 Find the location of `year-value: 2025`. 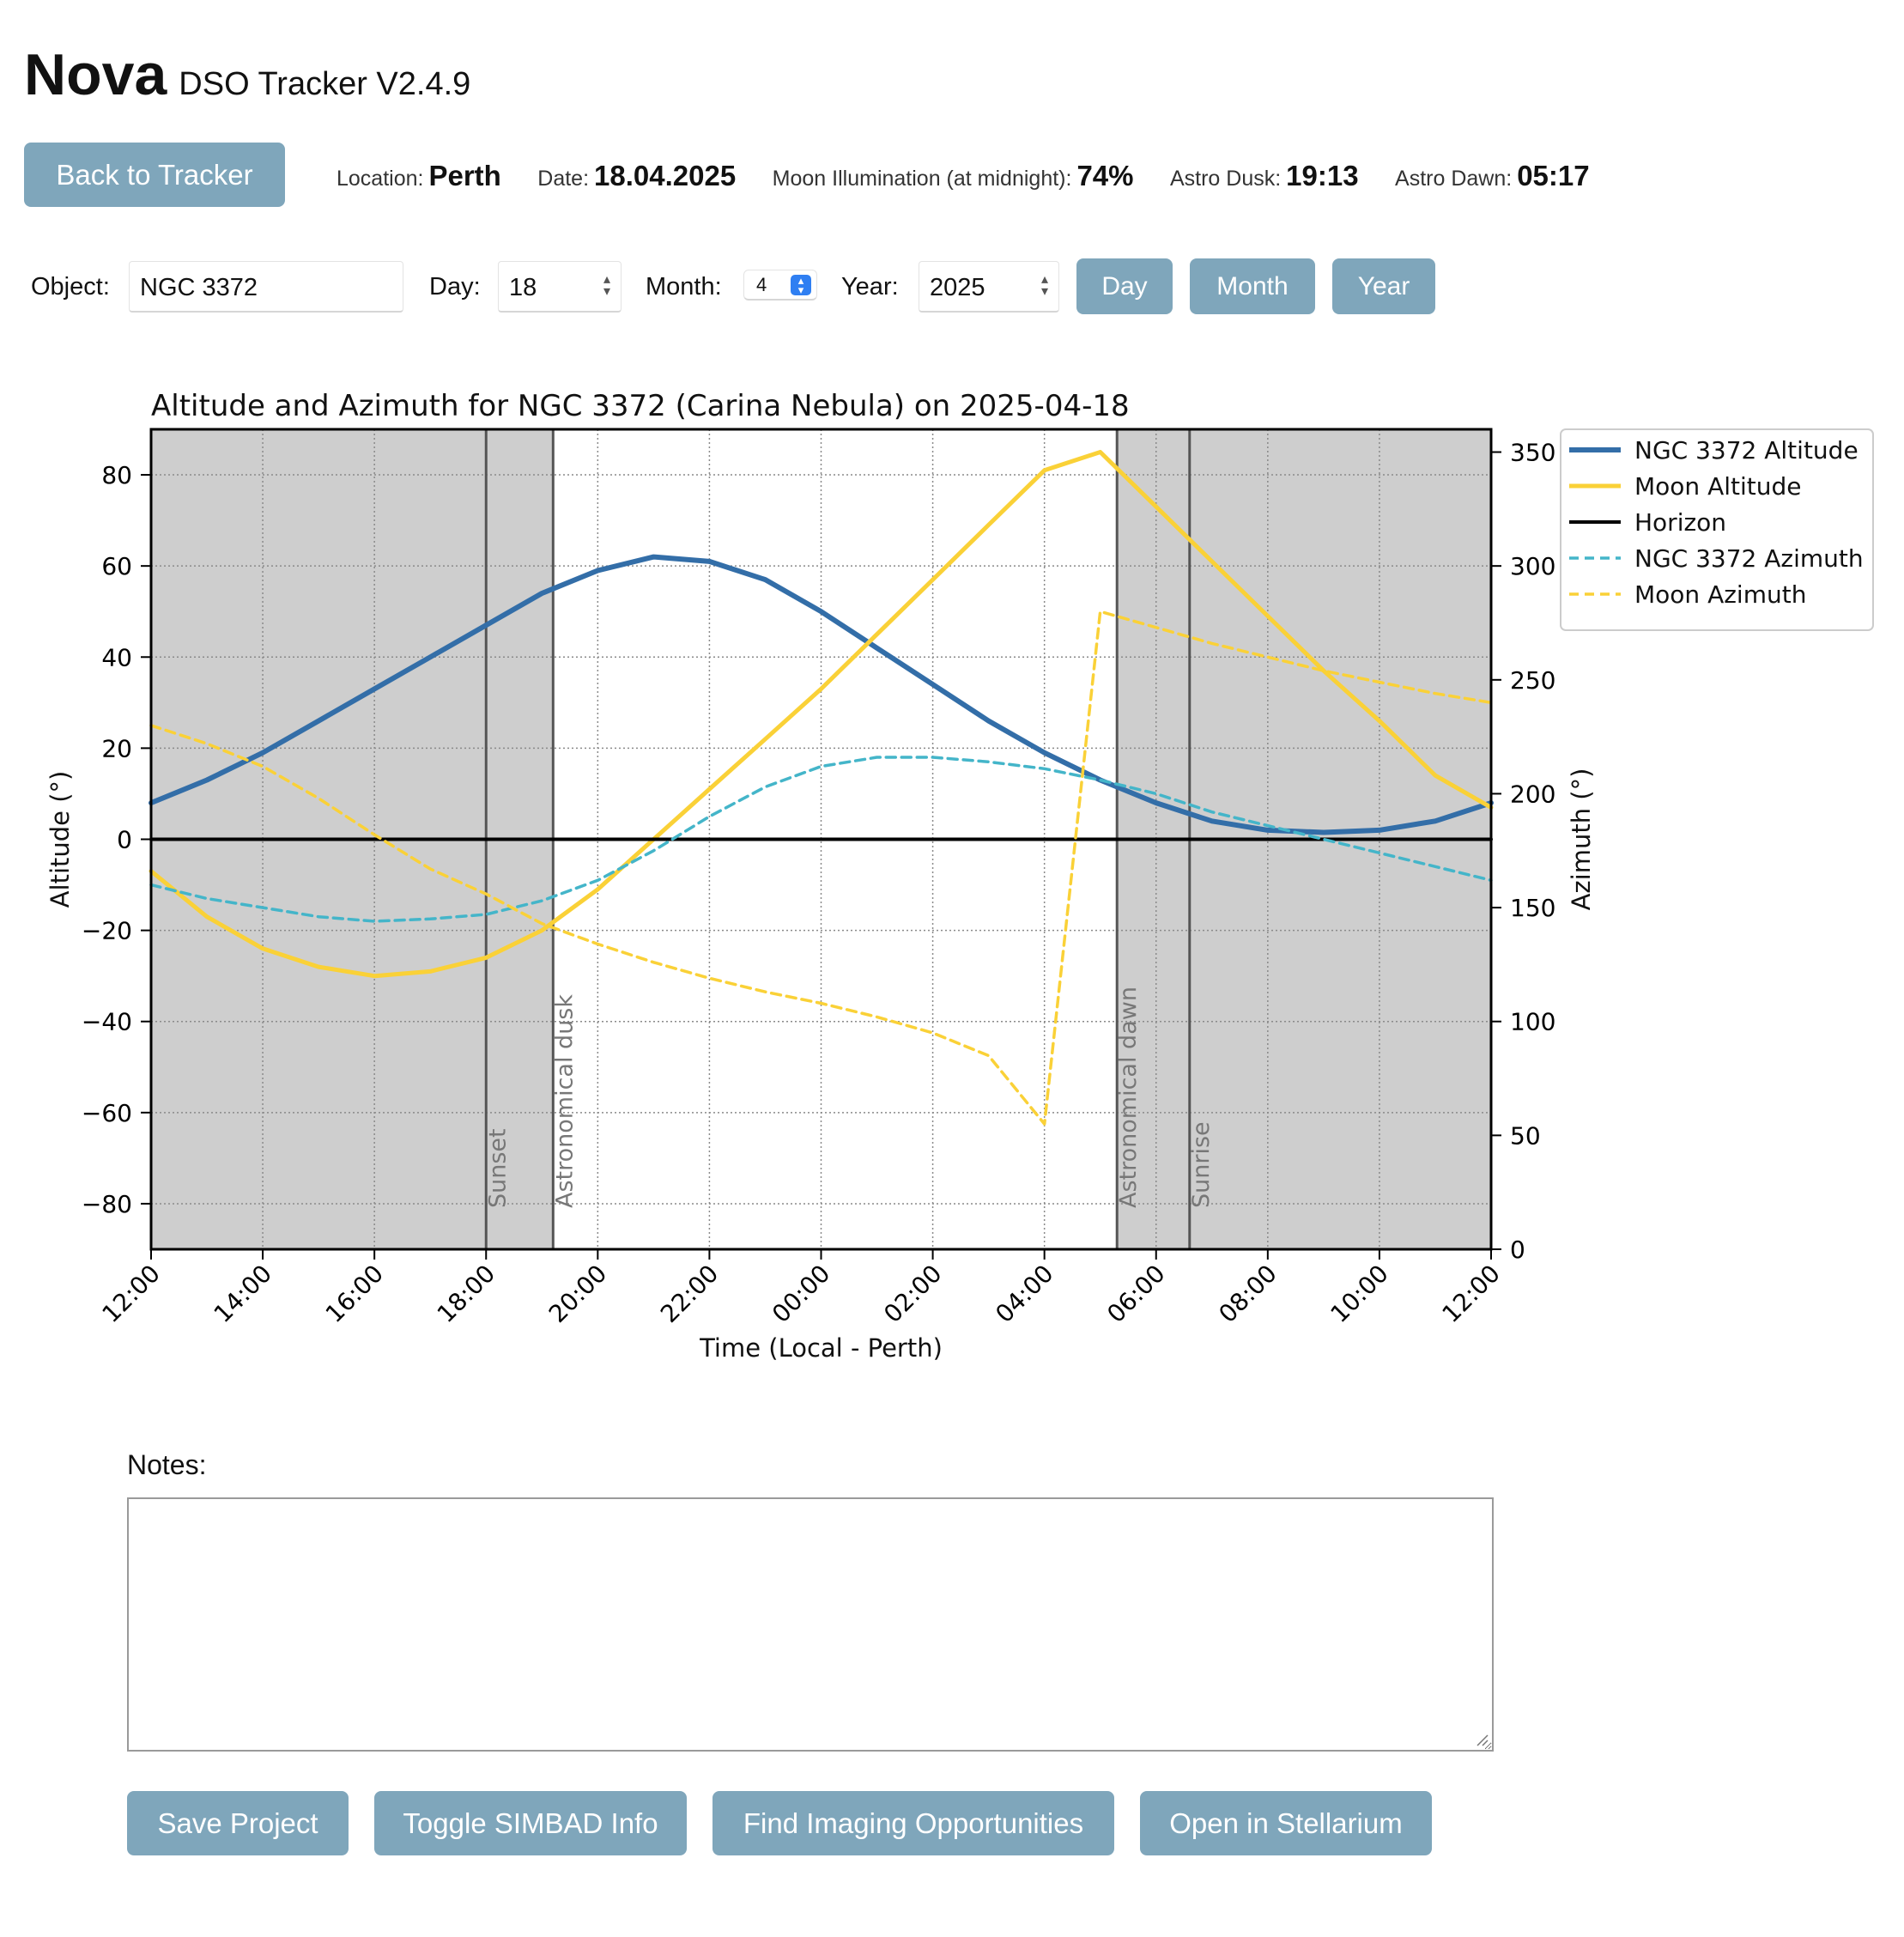

year-value: 2025 is located at coordinates (958, 287).